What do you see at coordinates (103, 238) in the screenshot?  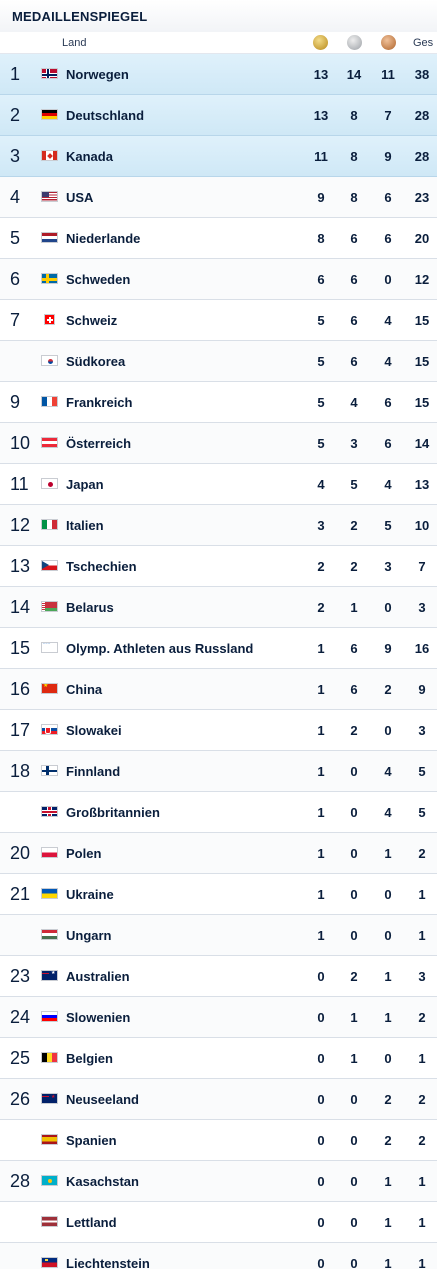 I see `country-name: Niederlande` at bounding box center [103, 238].